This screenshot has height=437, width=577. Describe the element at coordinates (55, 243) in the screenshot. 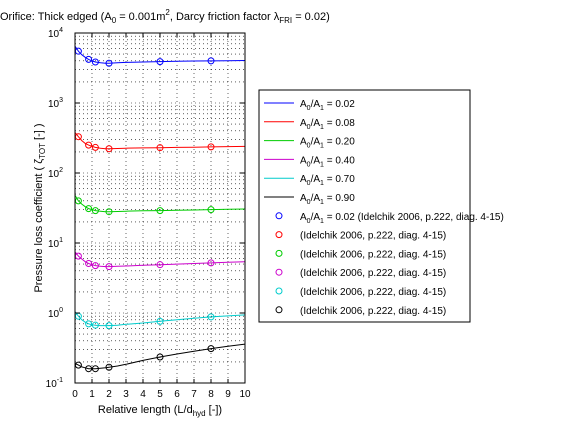

I see `y-tick-label: 10¹` at that location.